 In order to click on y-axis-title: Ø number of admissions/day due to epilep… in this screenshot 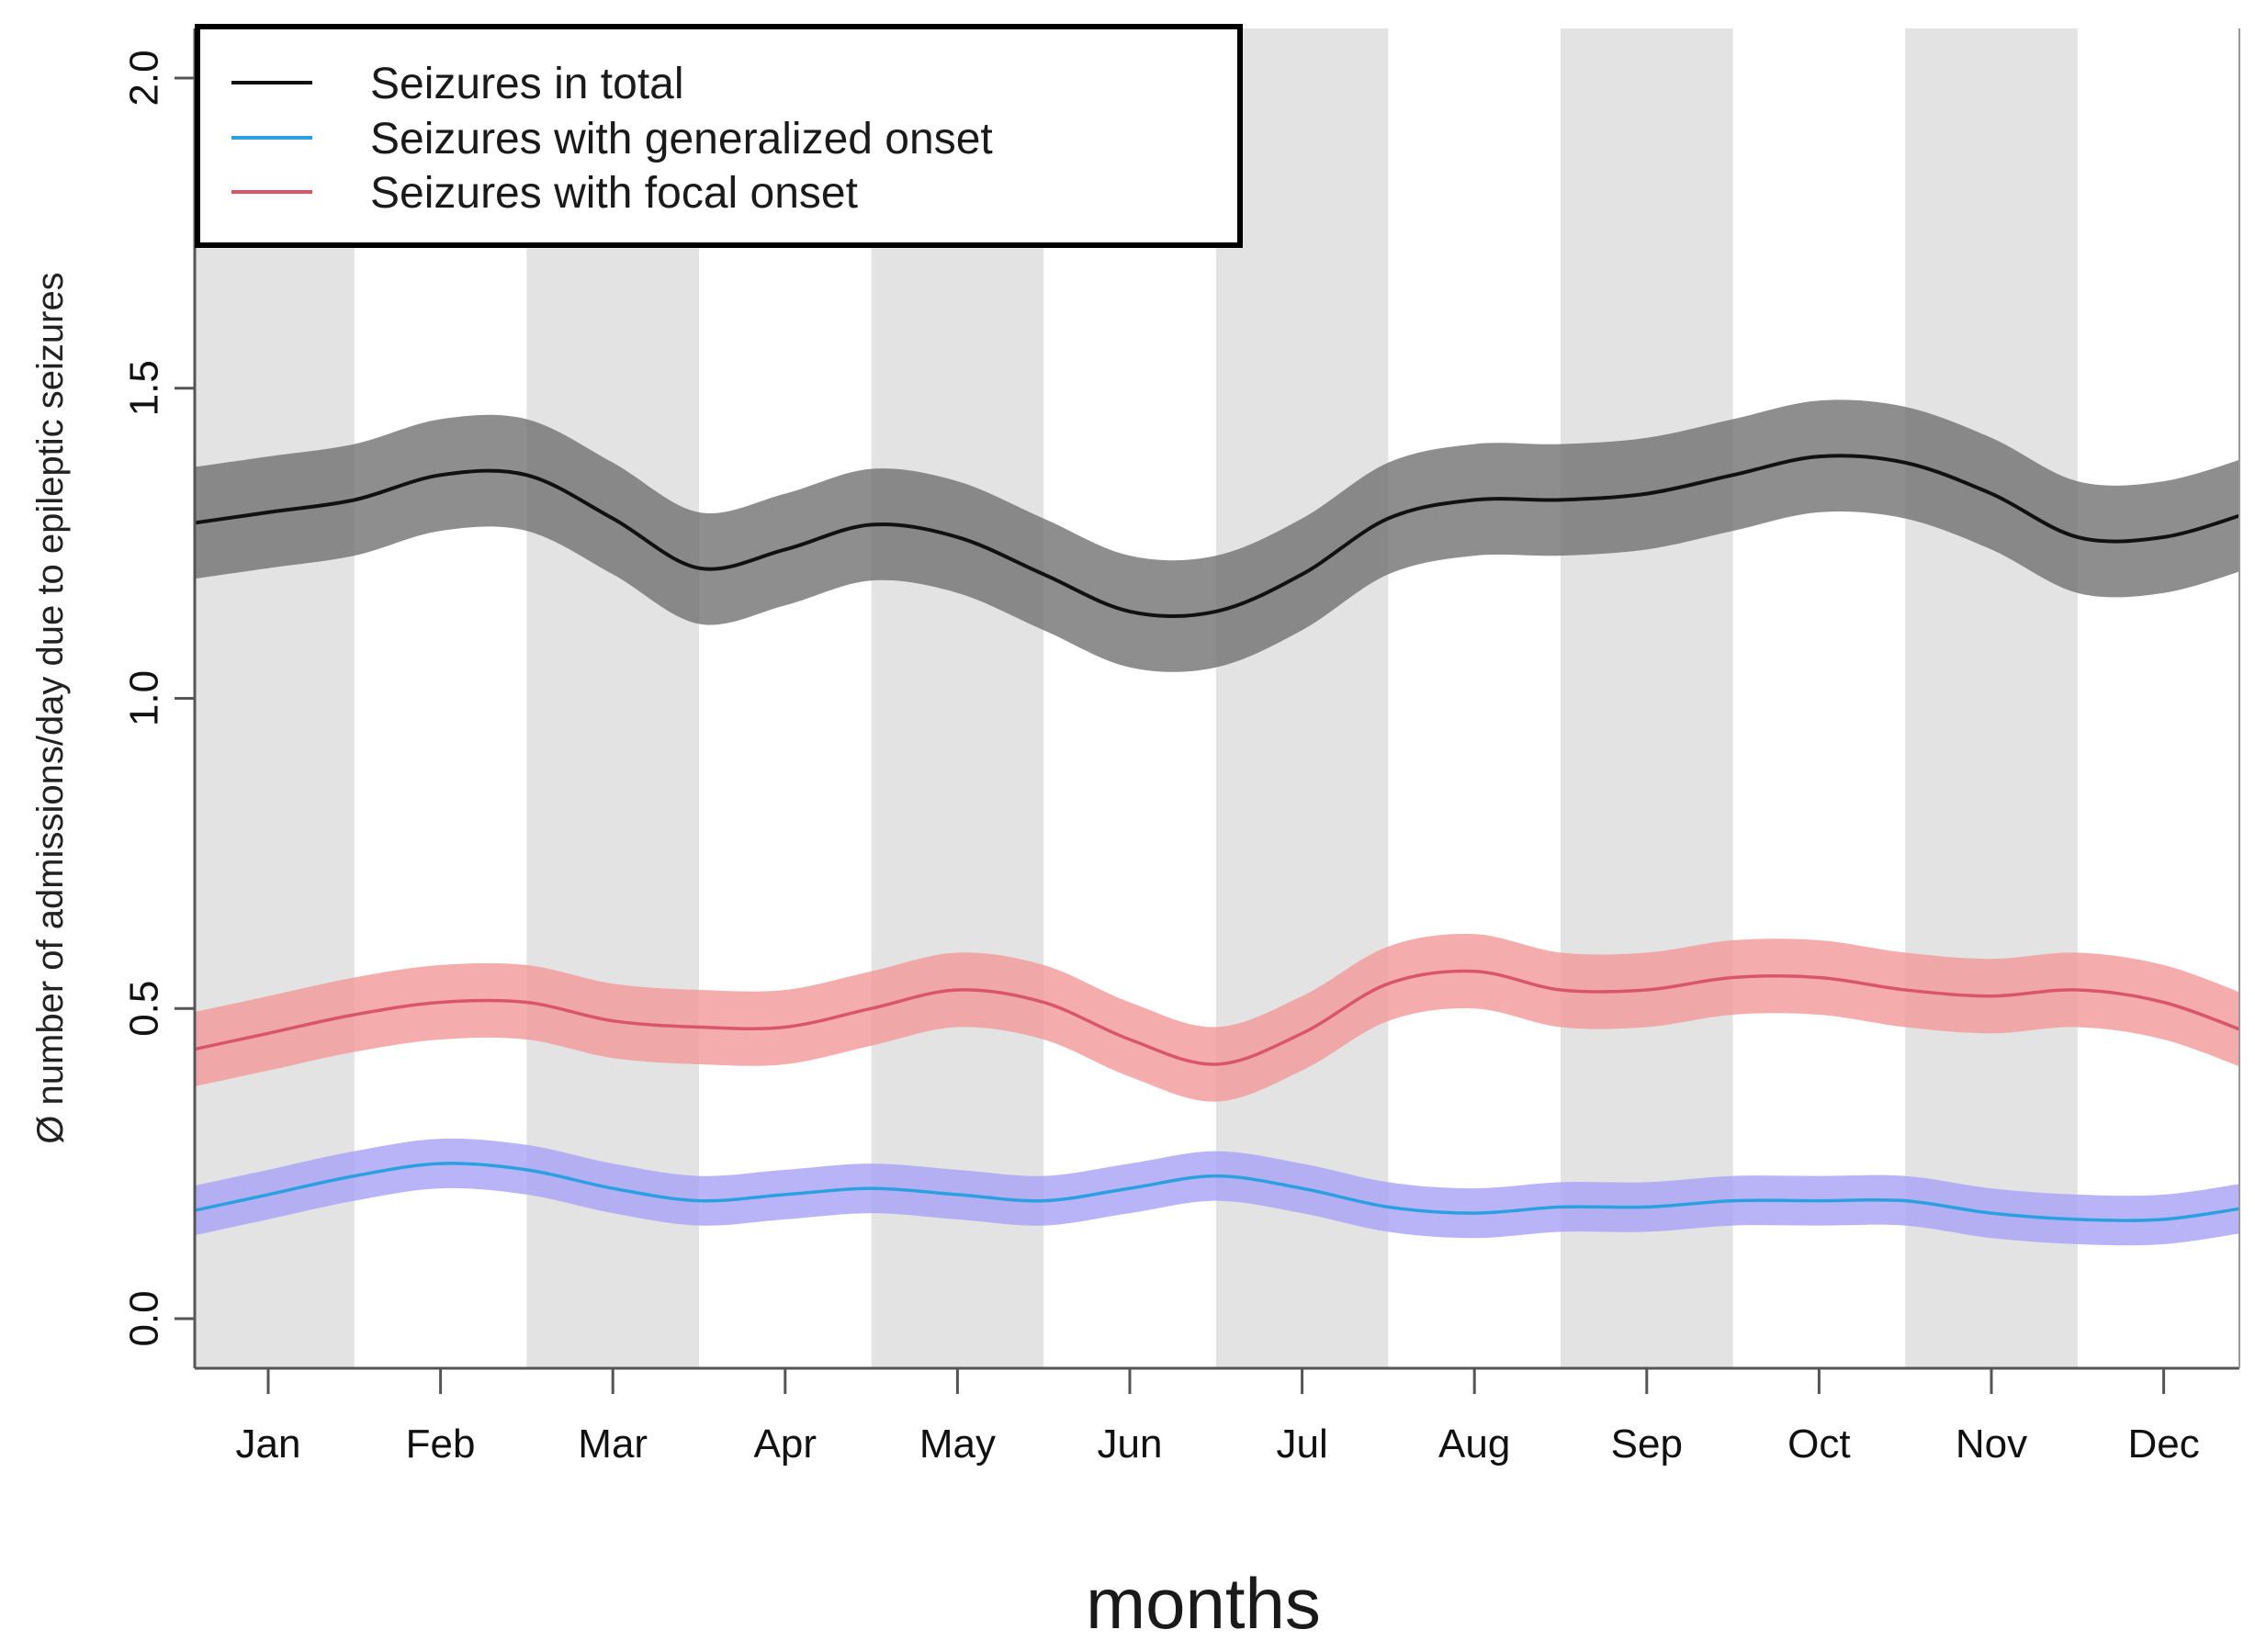, I will do `click(50, 707)`.